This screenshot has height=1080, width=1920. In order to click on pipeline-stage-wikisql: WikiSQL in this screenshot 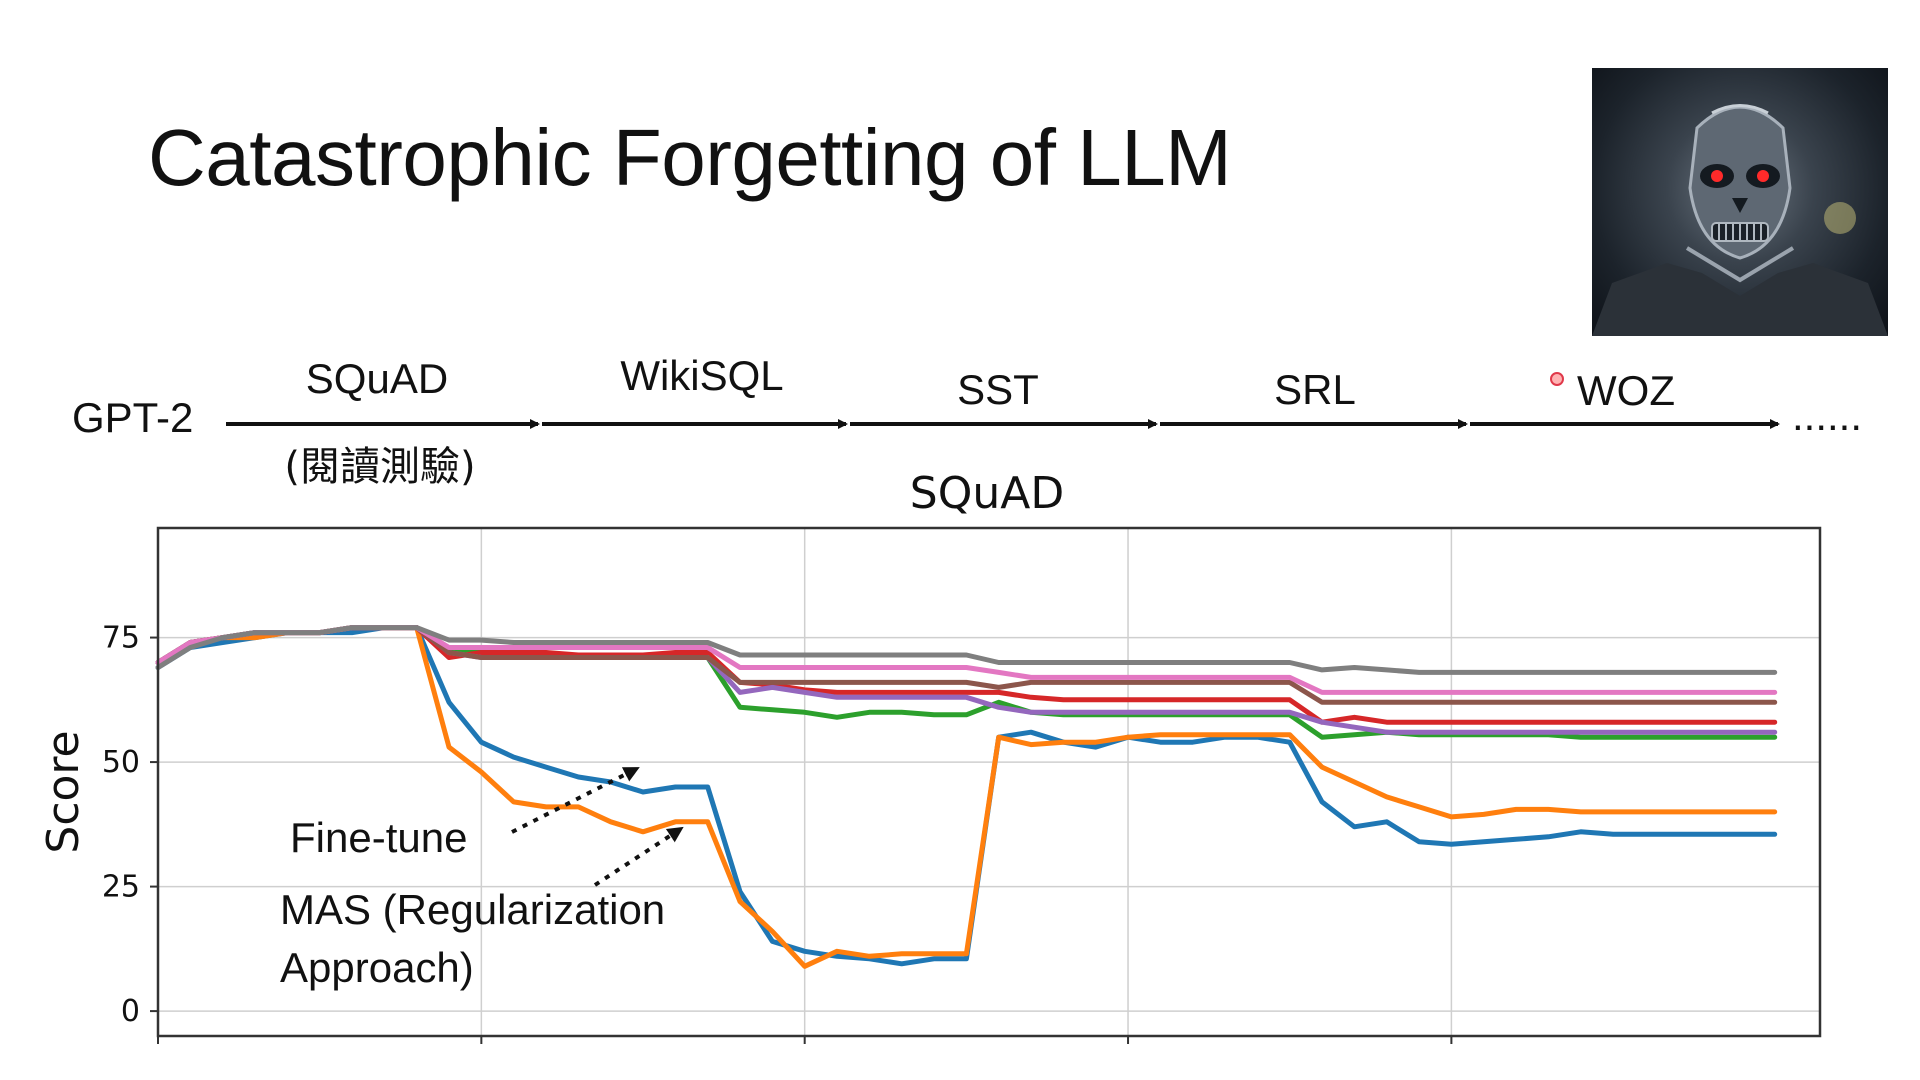, I will do `click(701, 375)`.